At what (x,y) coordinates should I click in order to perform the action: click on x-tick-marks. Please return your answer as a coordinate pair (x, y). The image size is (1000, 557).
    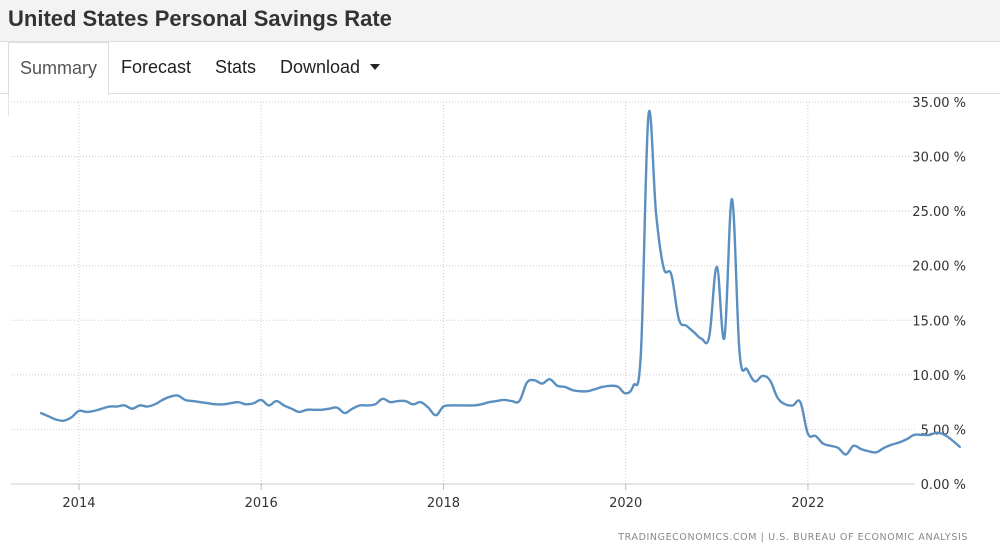
    Looking at the image, I should click on (443, 487).